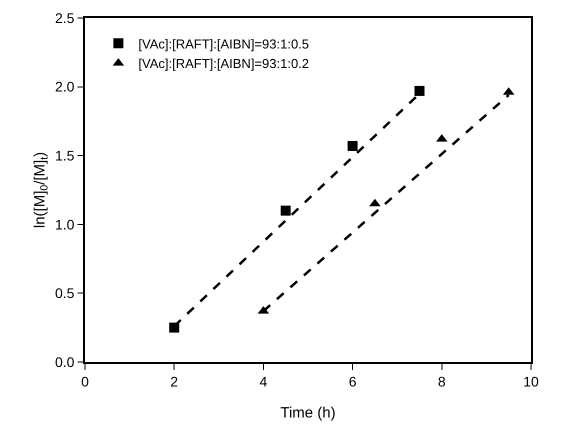 The height and width of the screenshot is (424, 561). What do you see at coordinates (531, 382) in the screenshot?
I see `x-tick-label: 10` at bounding box center [531, 382].